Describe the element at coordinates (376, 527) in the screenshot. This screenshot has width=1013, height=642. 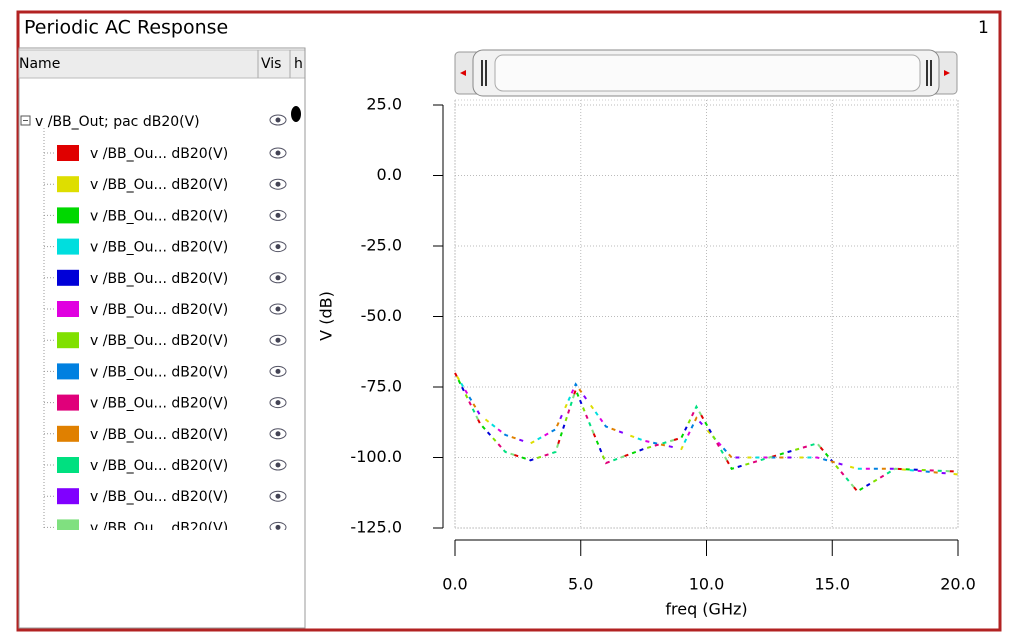
I see `y-tick-label: -125.0` at that location.